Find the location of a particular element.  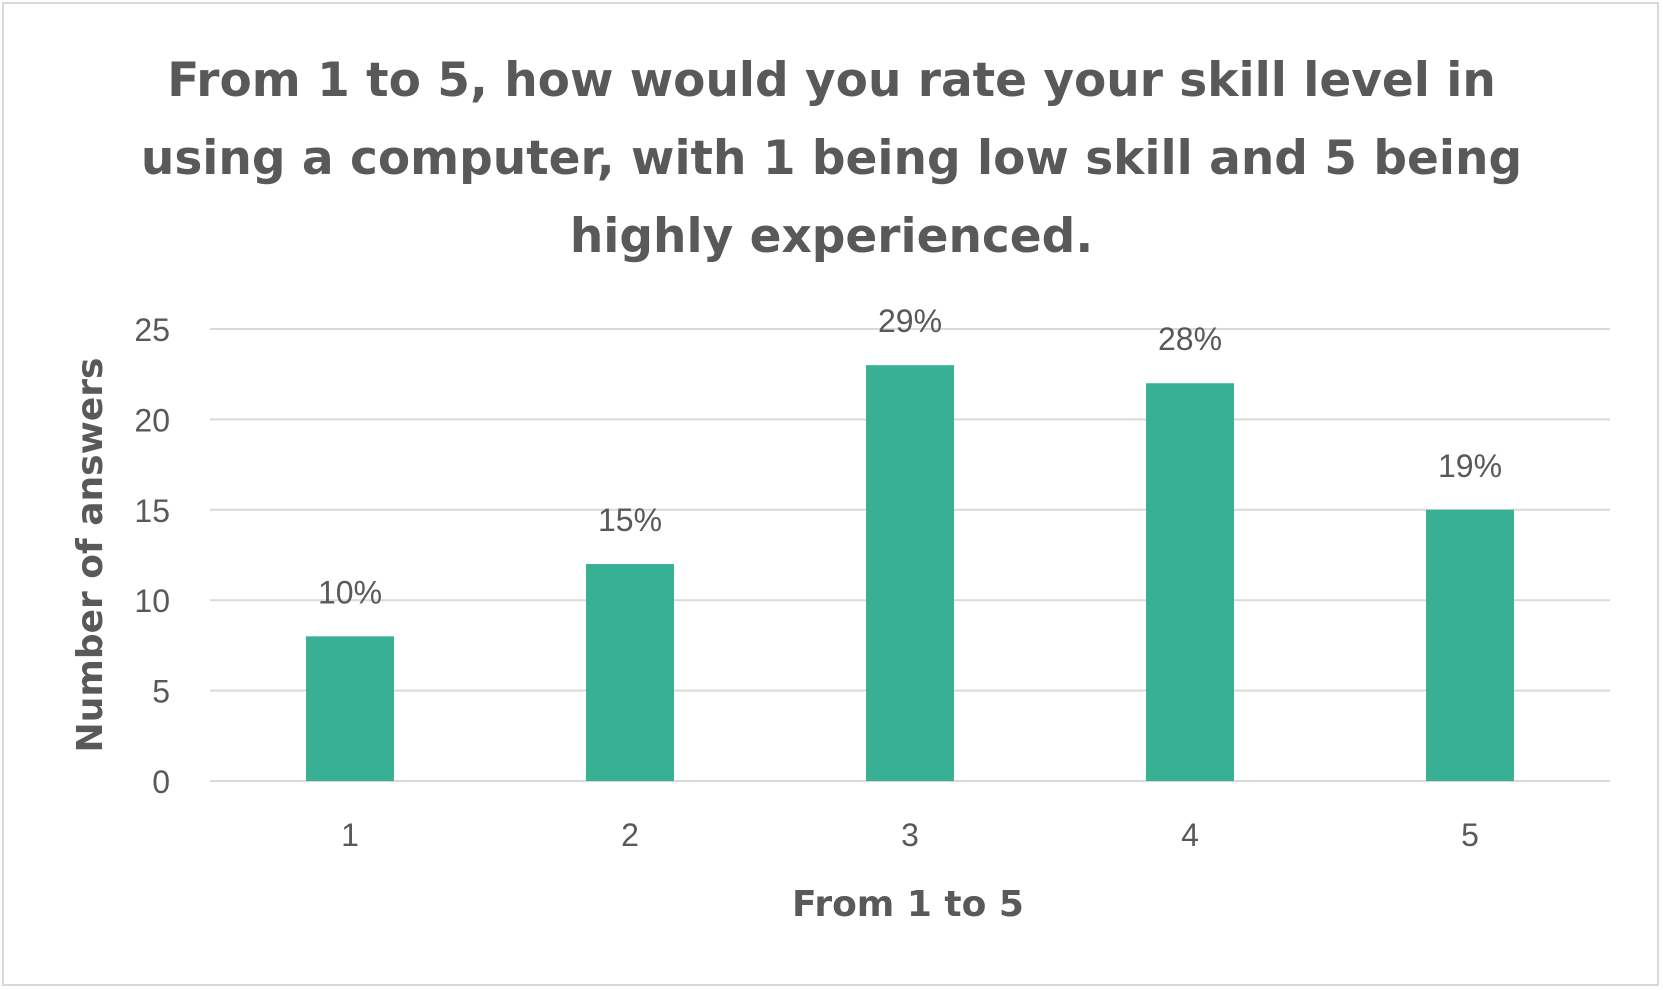

x-tick-label-3: 3 is located at coordinates (910, 835).